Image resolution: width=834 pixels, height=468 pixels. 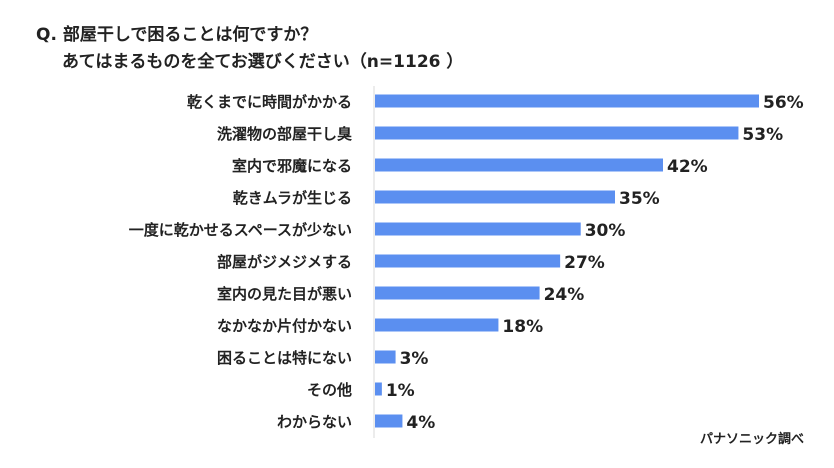 What do you see at coordinates (292, 198) in the screenshot?
I see `category-label: 乾きムラが生じる` at bounding box center [292, 198].